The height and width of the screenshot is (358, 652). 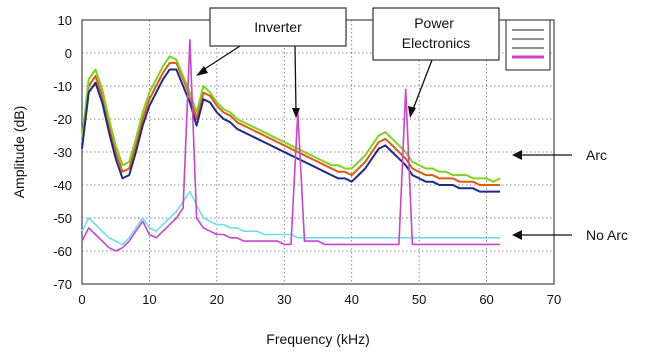 I want to click on x-tick-label: 60, so click(x=486, y=299).